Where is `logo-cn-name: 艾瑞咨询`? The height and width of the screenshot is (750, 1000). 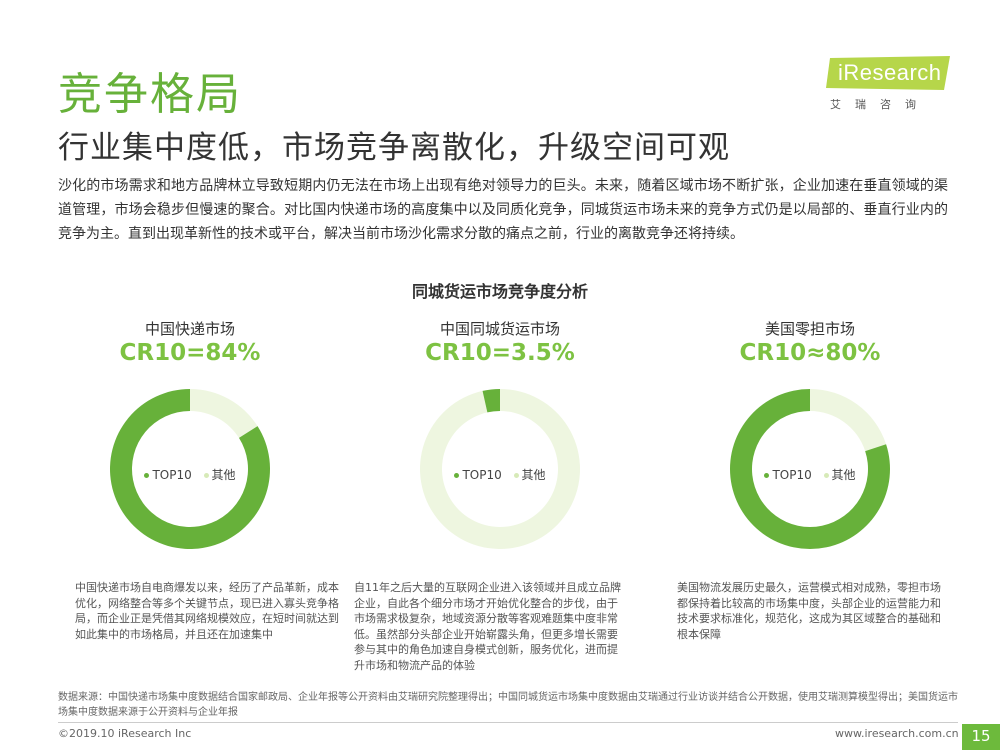
logo-cn-name: 艾瑞咨询 is located at coordinates (880, 104).